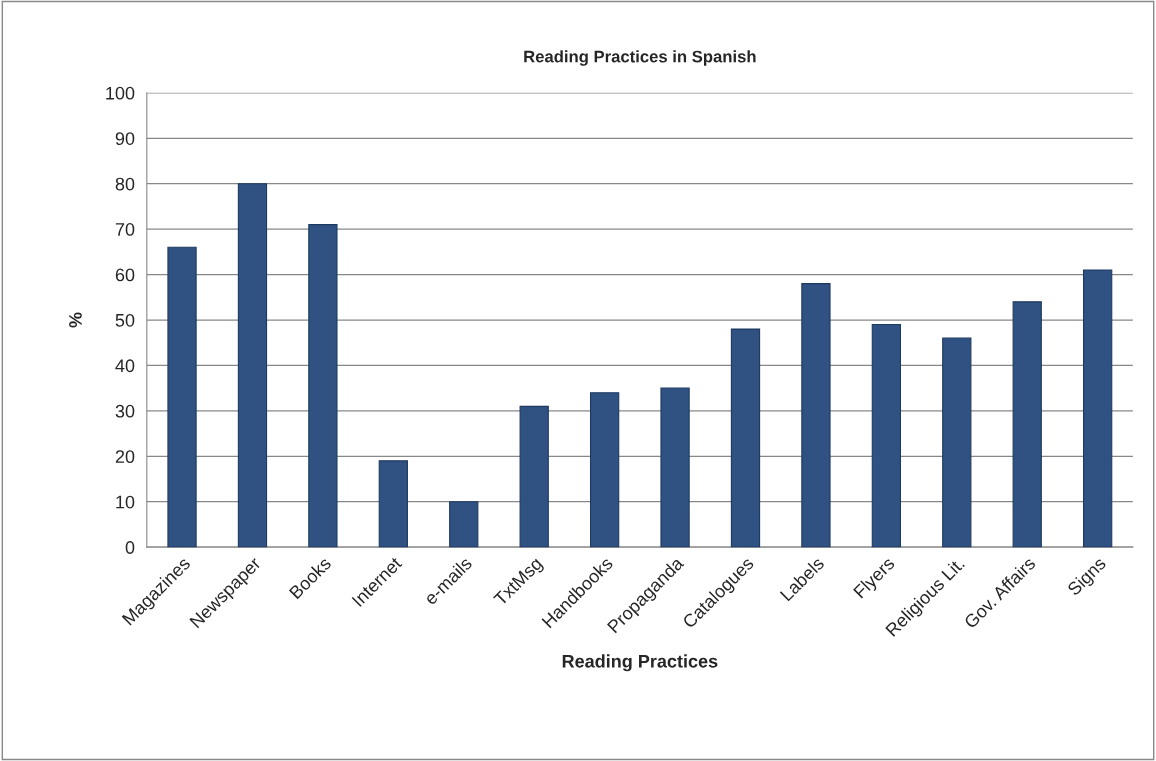 This screenshot has height=761, width=1156. I want to click on y-axis-title: %, so click(75, 320).